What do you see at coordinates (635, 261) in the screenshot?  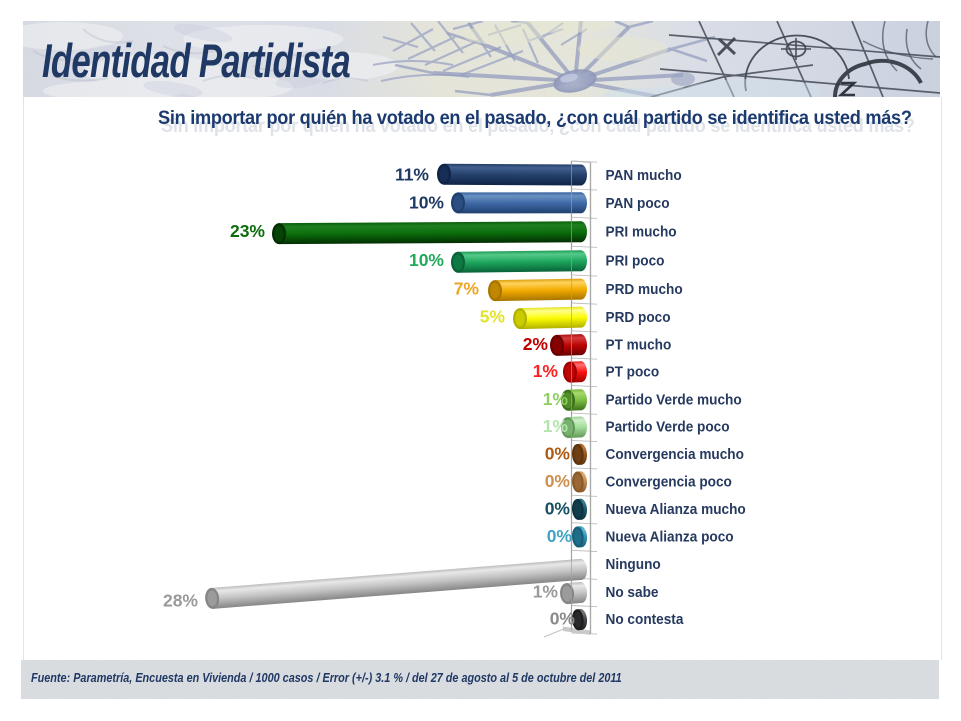 I see `svg-text: PRI poco` at bounding box center [635, 261].